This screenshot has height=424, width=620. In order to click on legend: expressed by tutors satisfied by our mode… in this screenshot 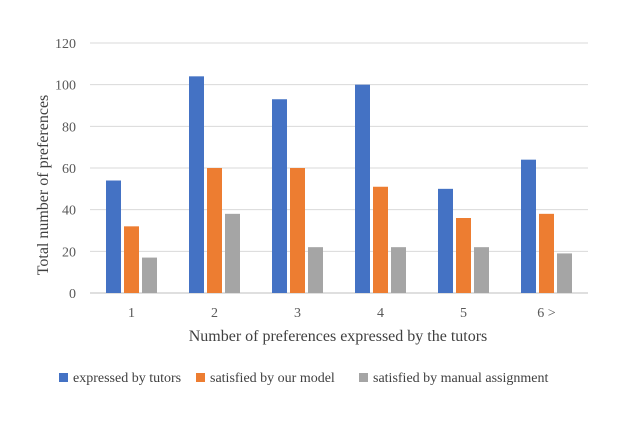, I will do `click(303, 378)`.